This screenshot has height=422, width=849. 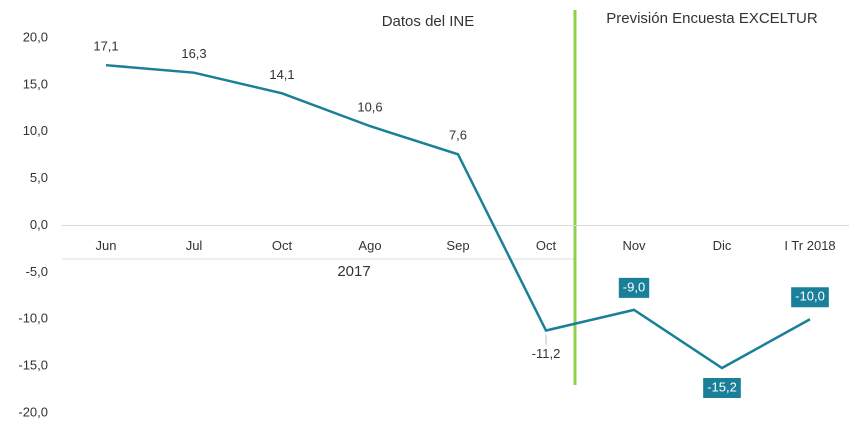 What do you see at coordinates (428, 21) in the screenshot?
I see `annotation: Datos del INE` at bounding box center [428, 21].